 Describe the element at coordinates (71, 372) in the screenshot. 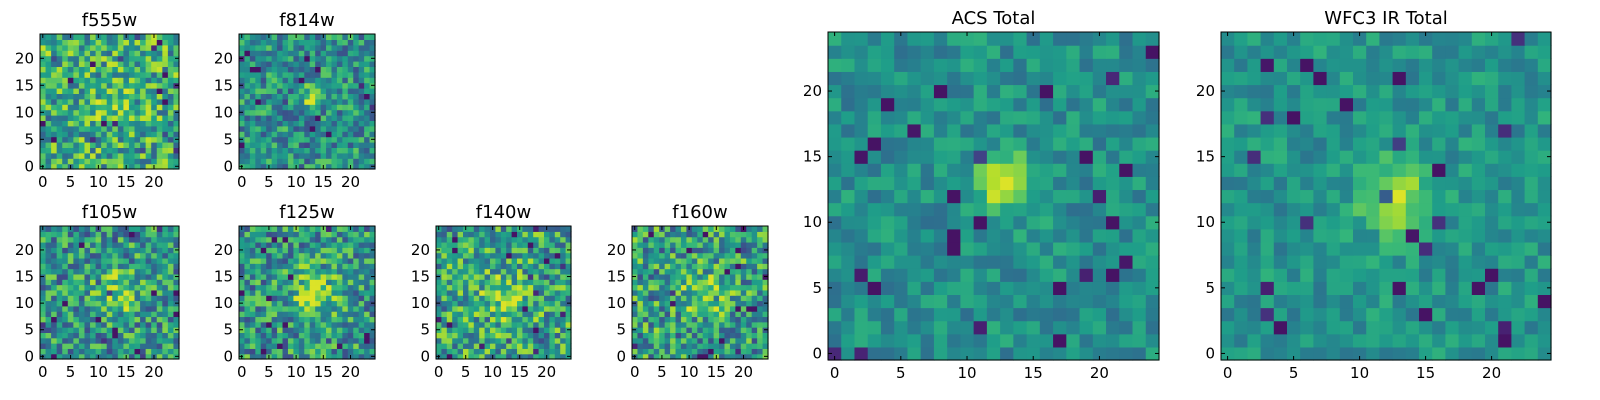

I see `x-tick-label: 5` at that location.